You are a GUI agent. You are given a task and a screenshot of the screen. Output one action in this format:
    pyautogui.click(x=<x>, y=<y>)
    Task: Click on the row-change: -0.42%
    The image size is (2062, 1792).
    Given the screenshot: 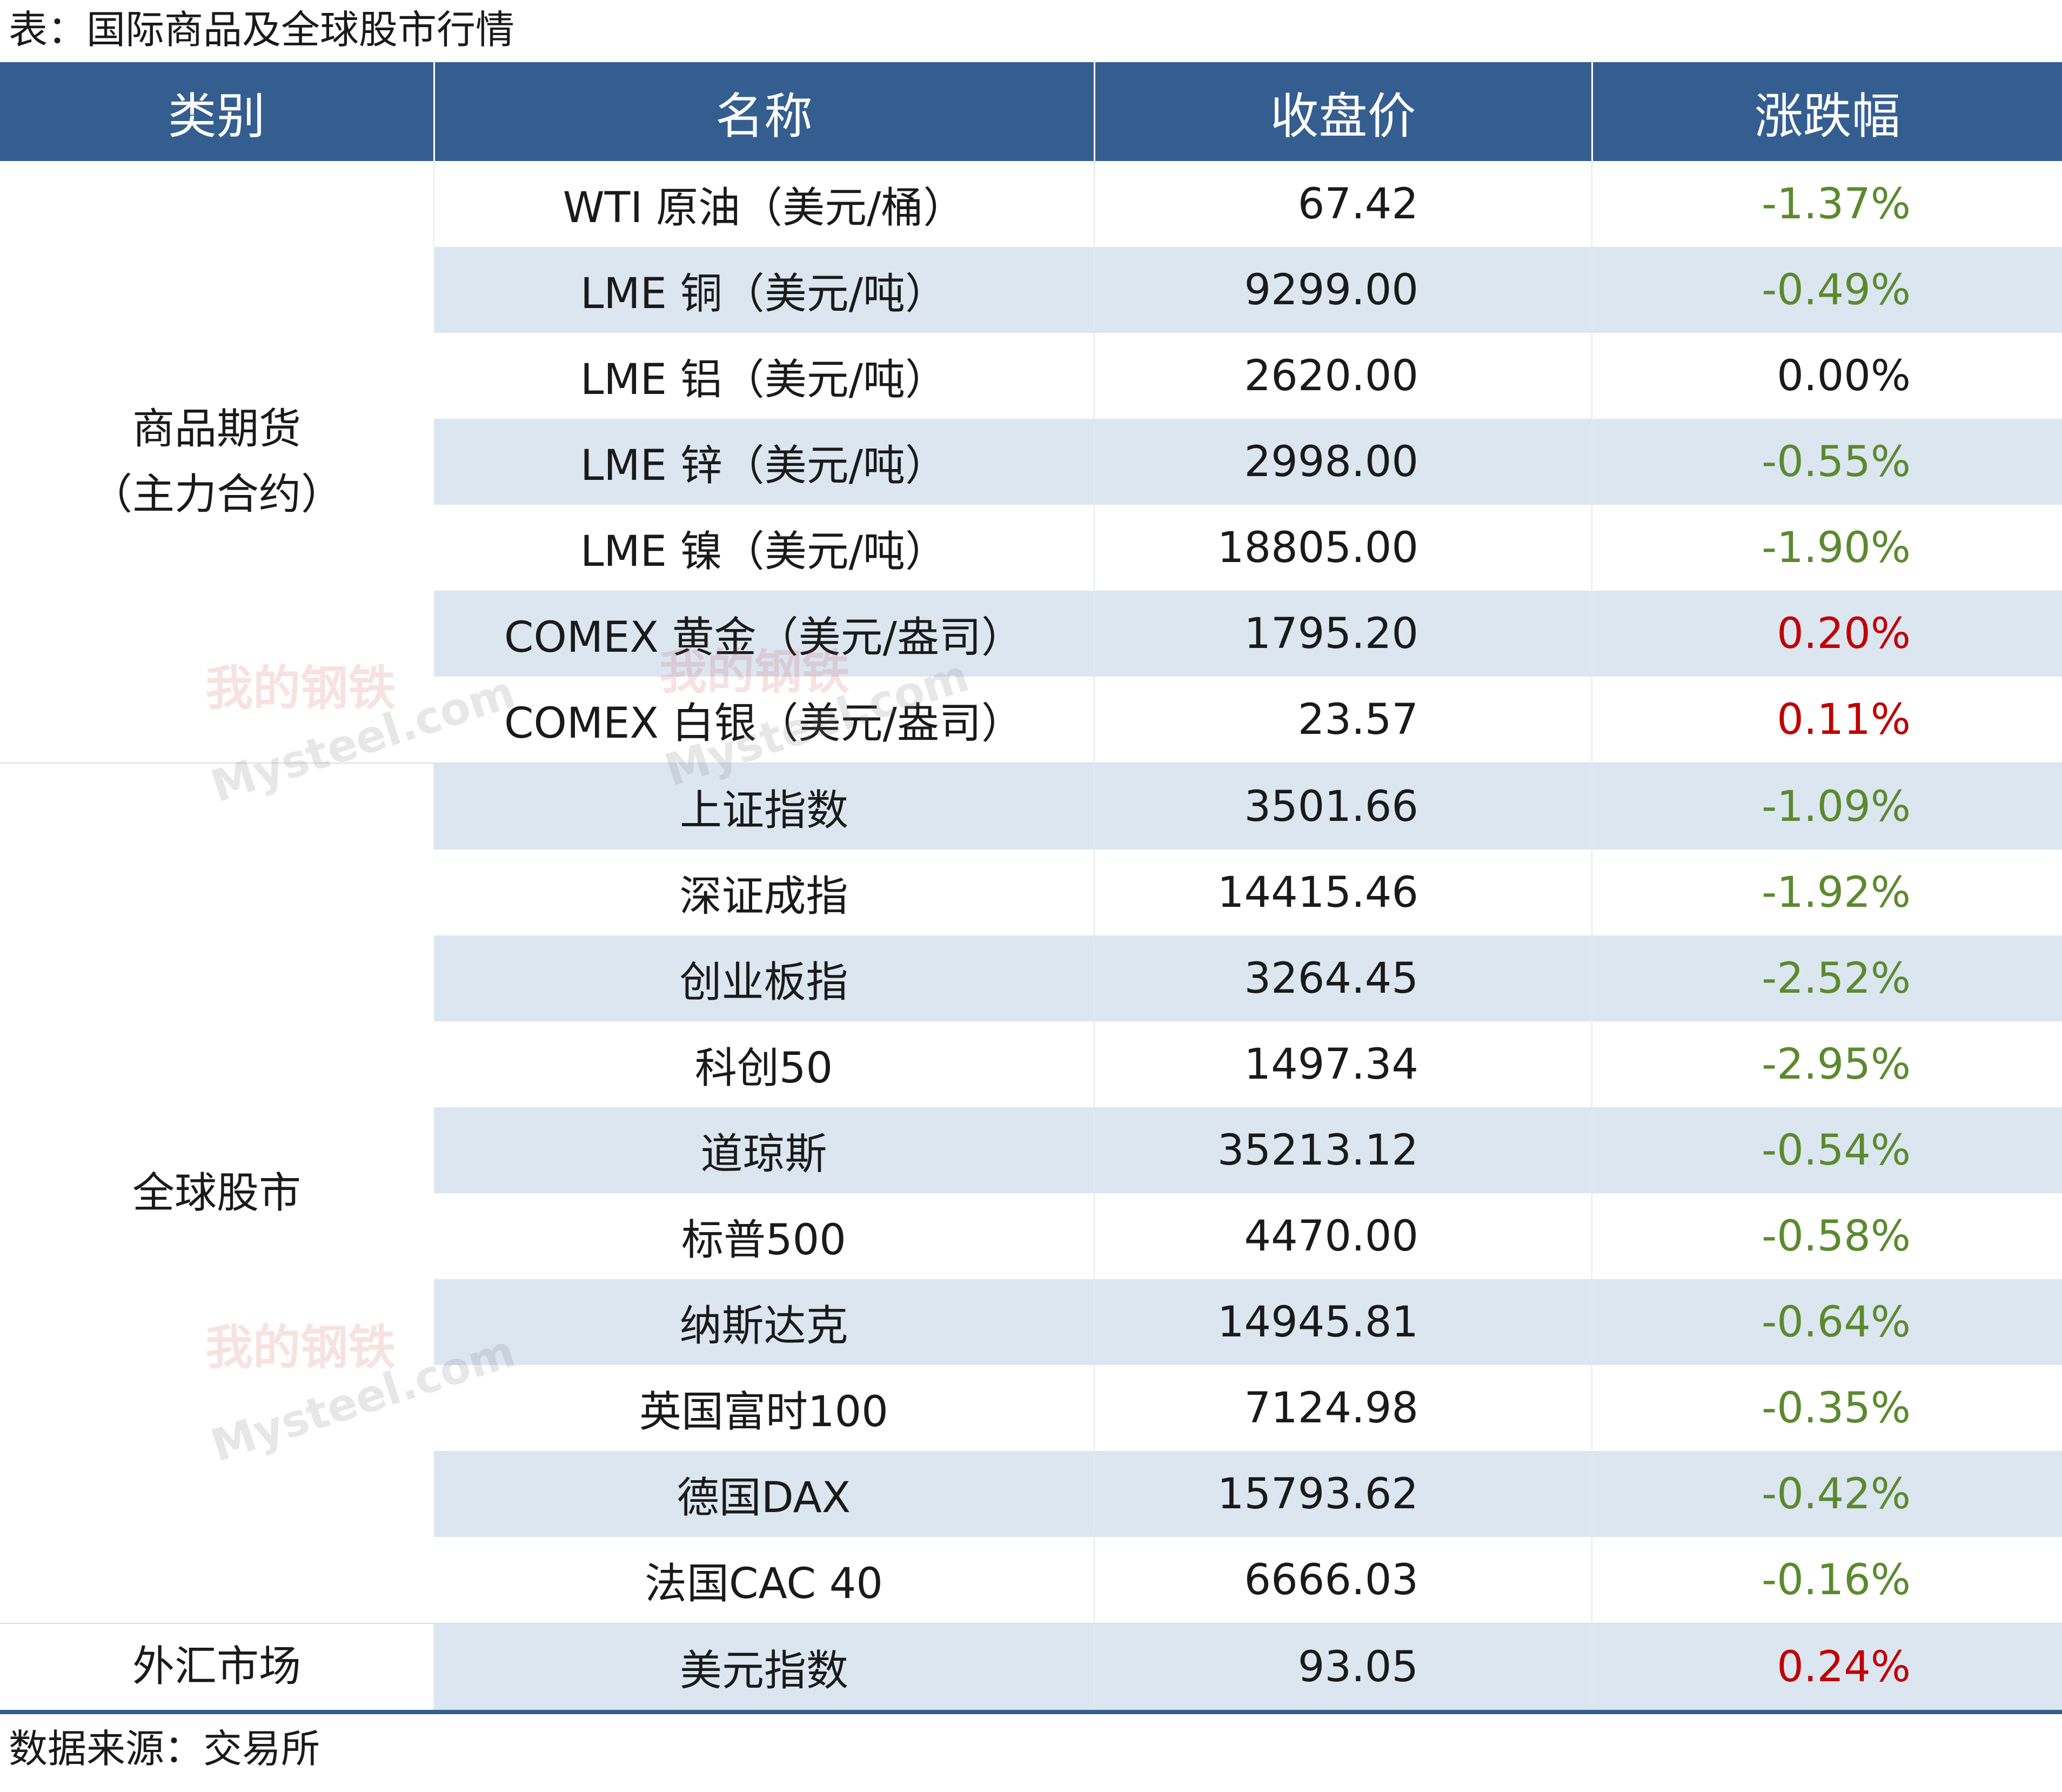 What is the action you would take?
    pyautogui.click(x=1826, y=1494)
    